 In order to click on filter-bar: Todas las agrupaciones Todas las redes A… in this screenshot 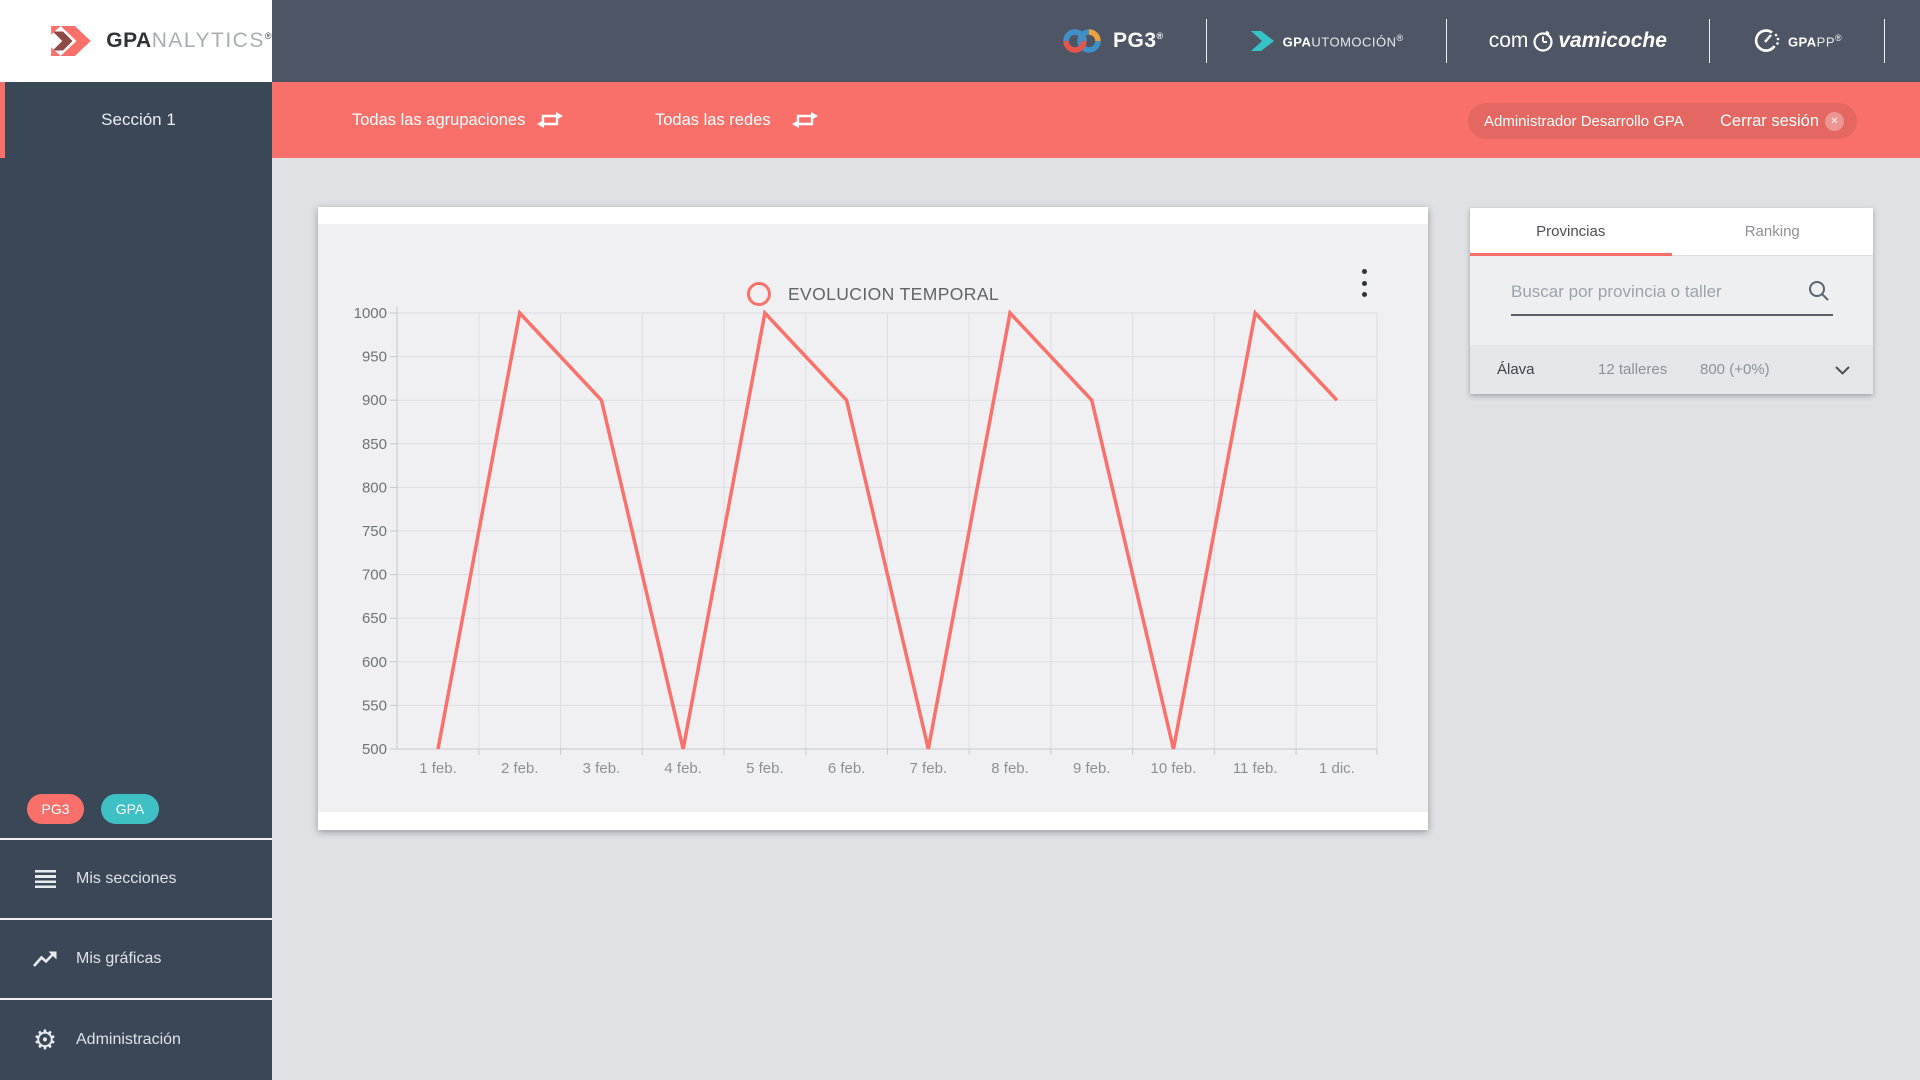, I will do `click(1096, 120)`.